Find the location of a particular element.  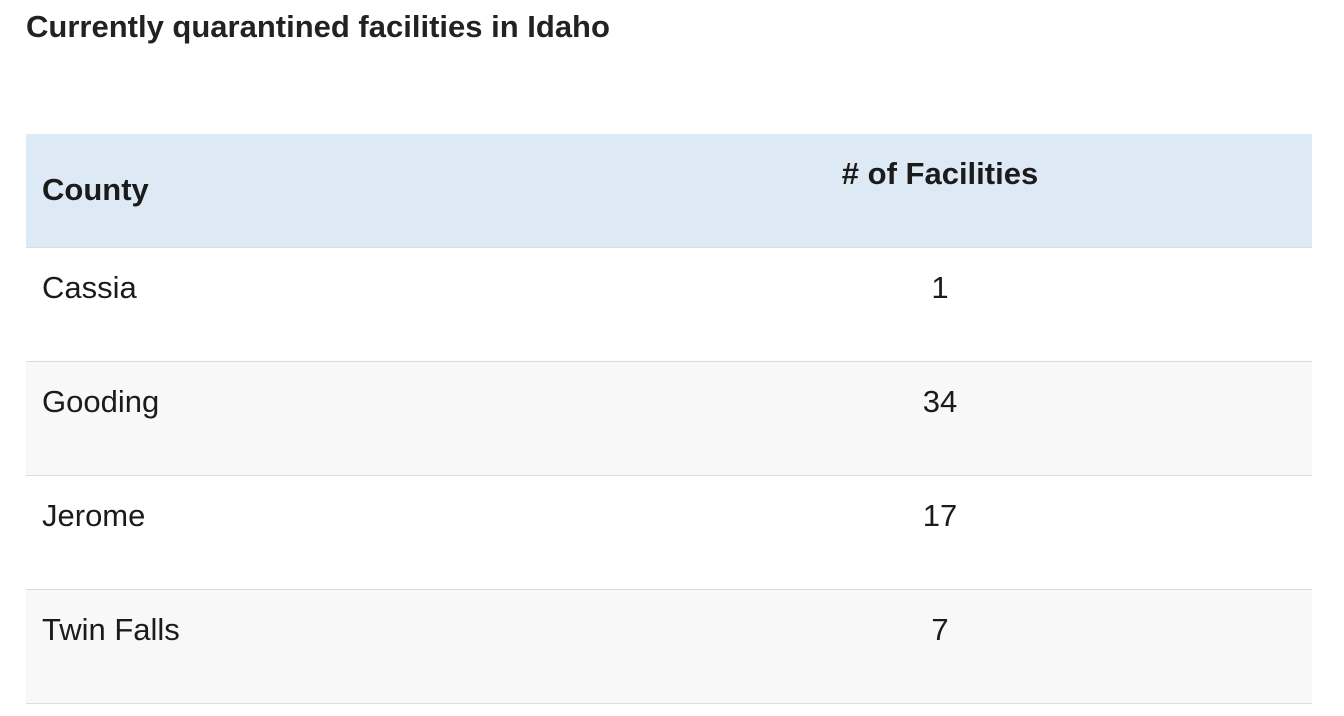

county-cell: Cassia is located at coordinates (297, 304).